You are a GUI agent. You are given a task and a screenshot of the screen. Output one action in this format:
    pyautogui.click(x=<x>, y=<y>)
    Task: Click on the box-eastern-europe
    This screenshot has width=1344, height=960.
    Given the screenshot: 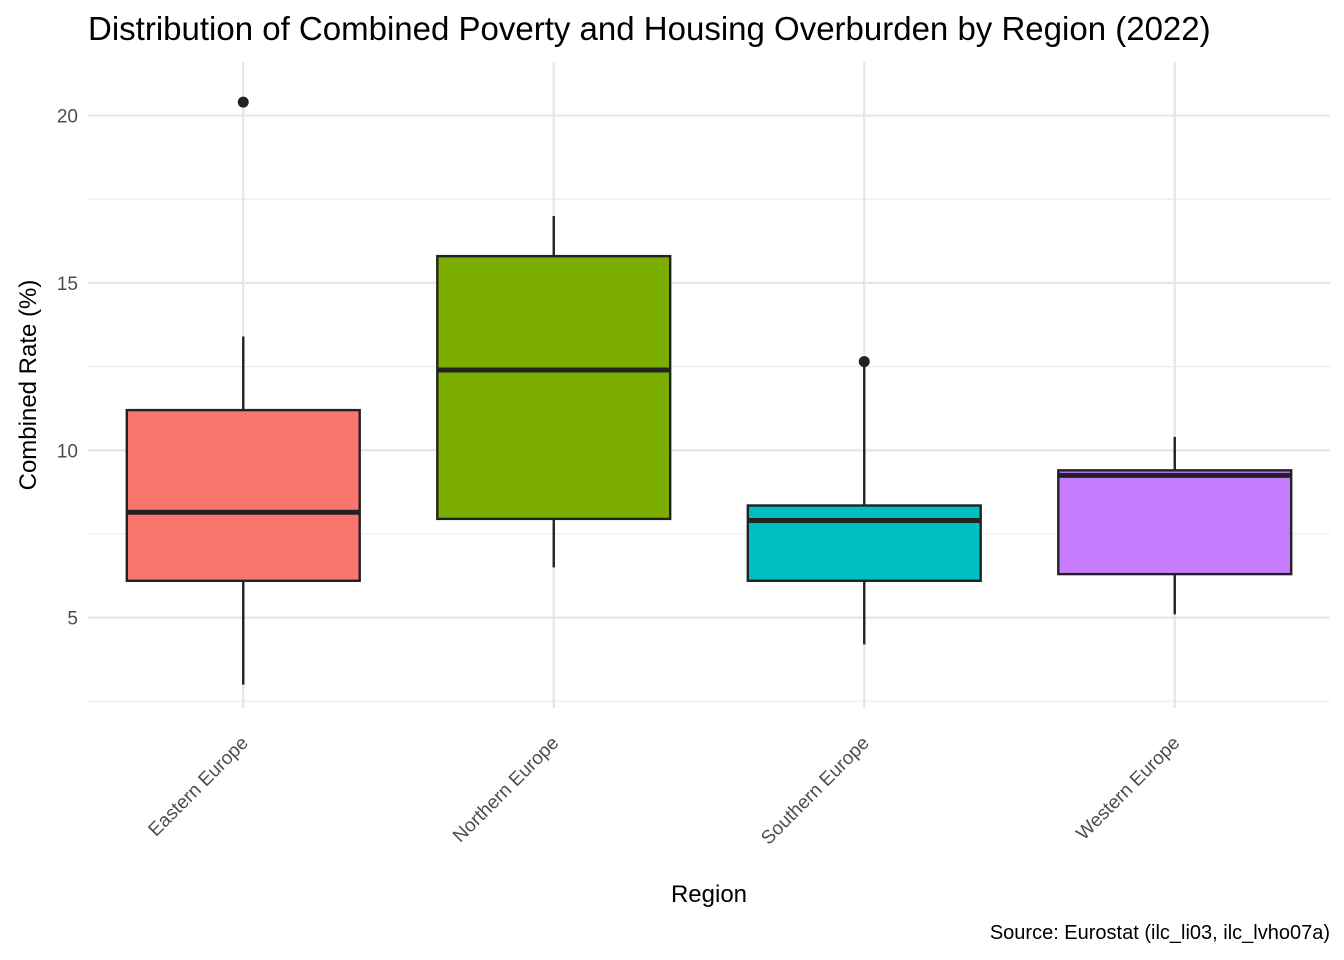 What is the action you would take?
    pyautogui.click(x=243, y=390)
    